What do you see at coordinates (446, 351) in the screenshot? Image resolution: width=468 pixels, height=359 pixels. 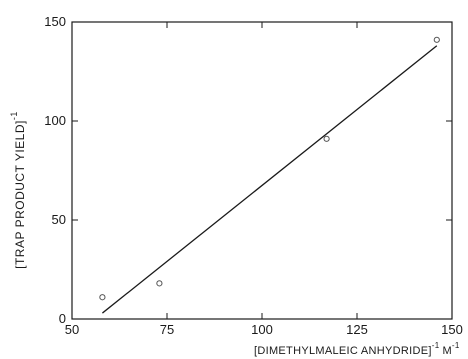 I see `x-axis-label-unit: M` at bounding box center [446, 351].